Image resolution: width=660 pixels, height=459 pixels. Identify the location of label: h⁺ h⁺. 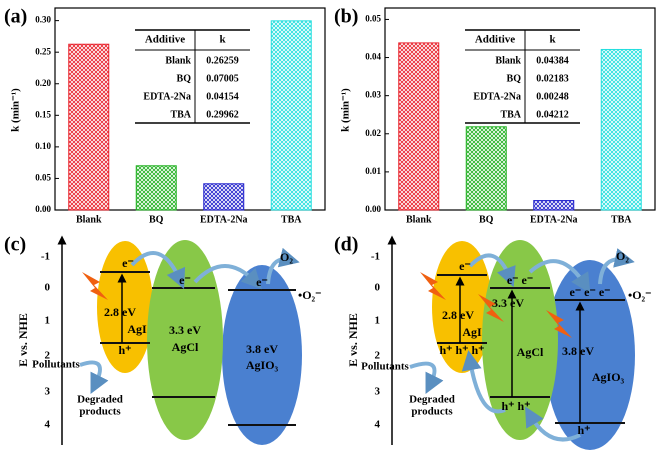
(515, 406).